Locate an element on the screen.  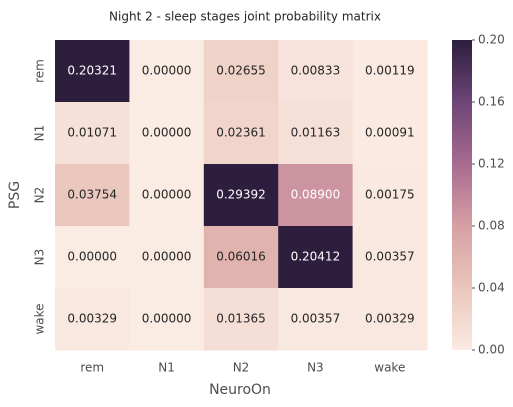
cell-label: 0.20412 is located at coordinates (316, 257).